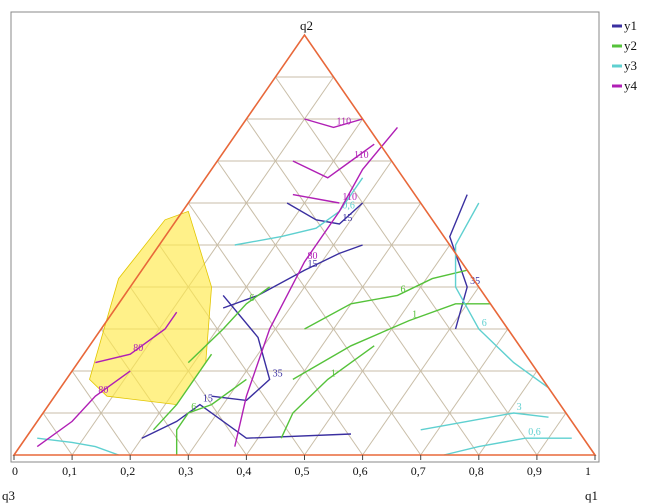 This screenshot has height=503, width=649. Describe the element at coordinates (630, 65) in the screenshot. I see `legend-label: y3` at that location.